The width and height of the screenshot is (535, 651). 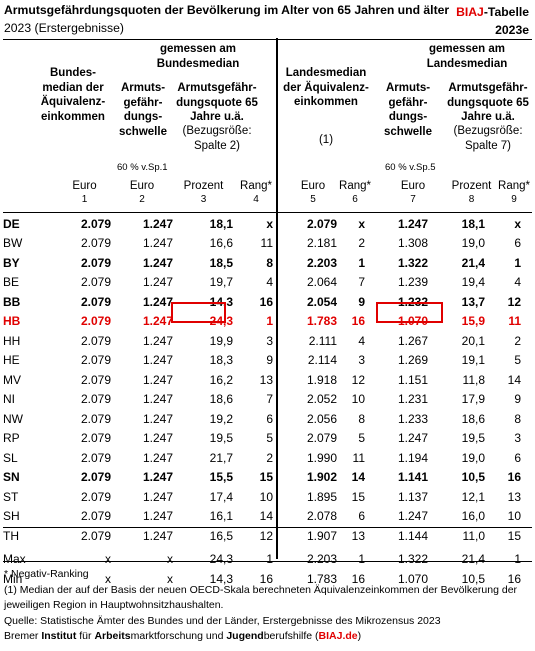 What do you see at coordinates (143, 110) in the screenshot?
I see `header-schwelle-bund: Armuts-gefähr-dungs-schwelle` at bounding box center [143, 110].